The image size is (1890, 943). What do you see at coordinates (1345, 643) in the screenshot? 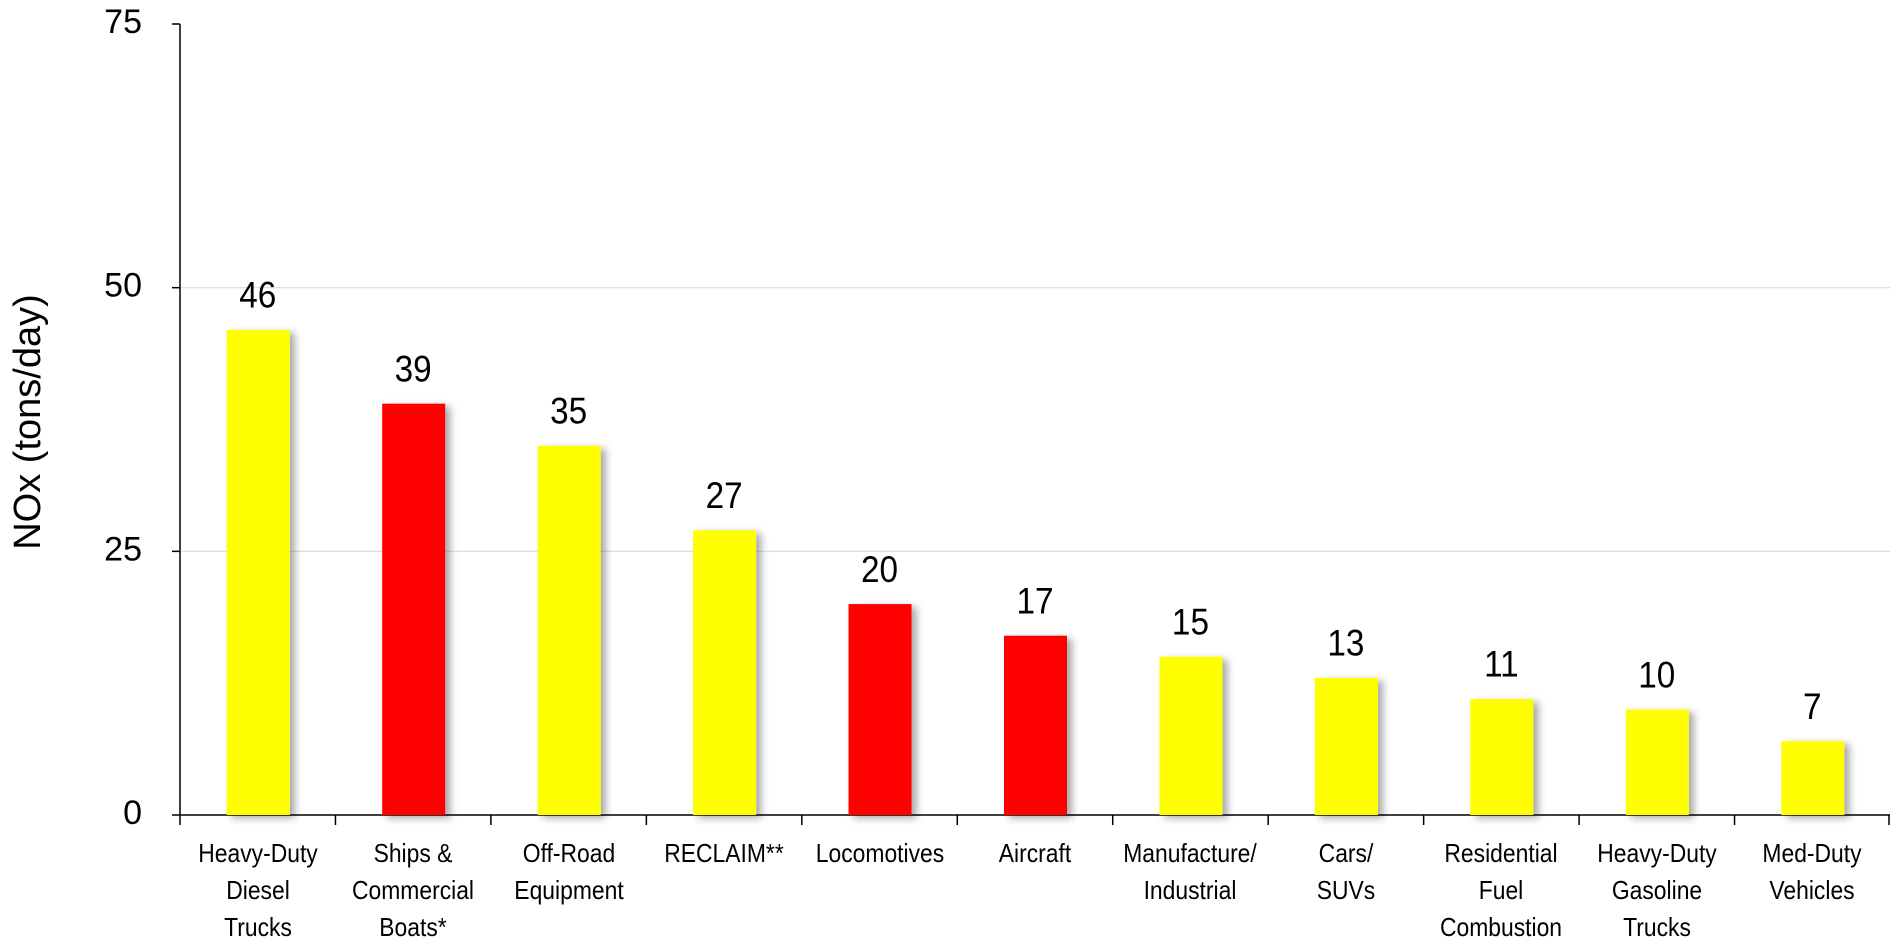
I see `value-label: 13` at bounding box center [1345, 643].